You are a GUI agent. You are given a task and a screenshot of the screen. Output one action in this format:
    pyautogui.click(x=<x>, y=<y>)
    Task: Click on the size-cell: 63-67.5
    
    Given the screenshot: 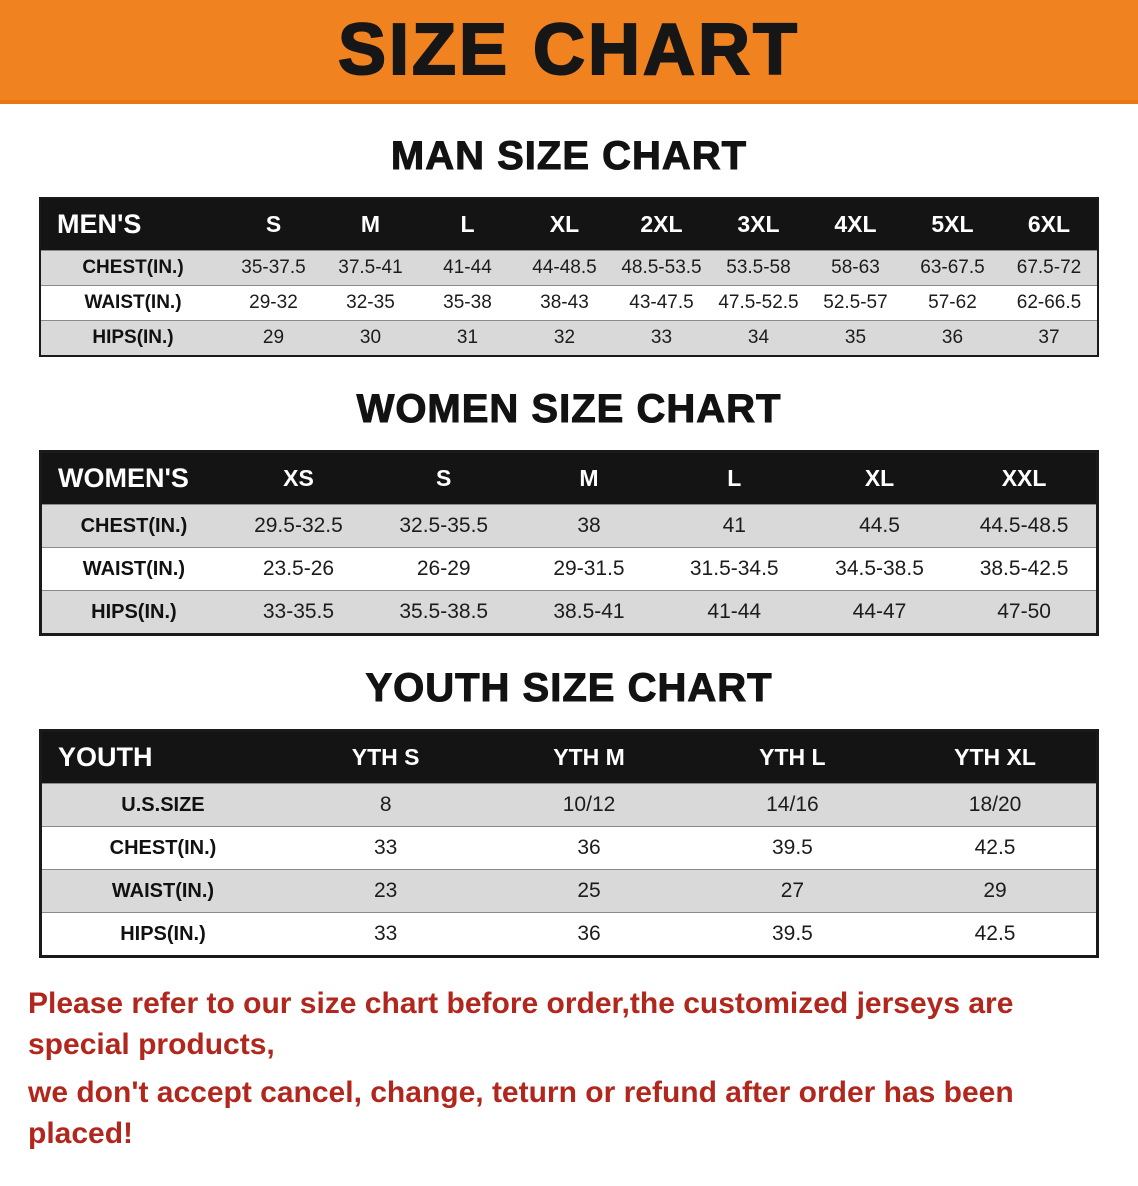 What is the action you would take?
    pyautogui.click(x=952, y=268)
    